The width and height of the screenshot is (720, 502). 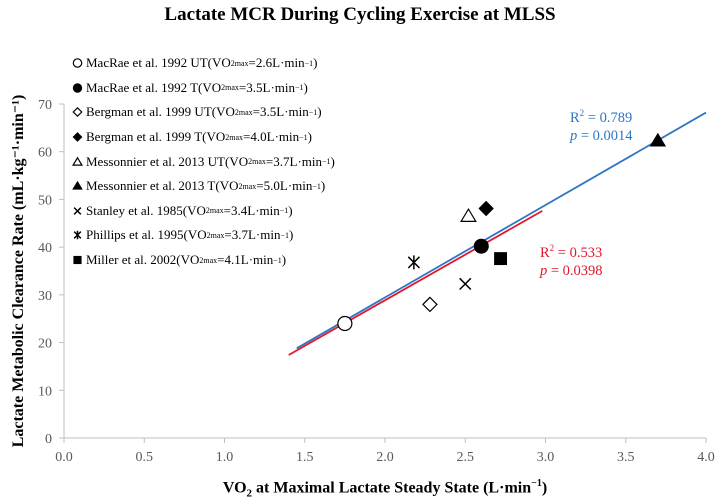 I want to click on legend-marker-diamond-filled, so click(x=77, y=137).